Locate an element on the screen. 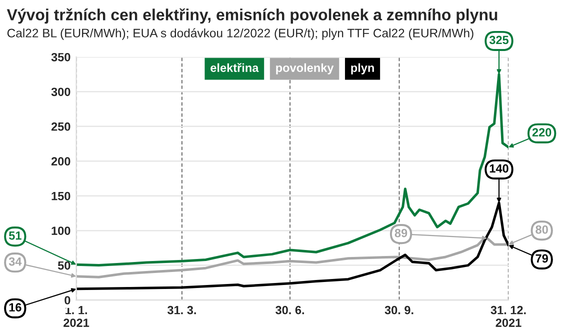 Image resolution: width=565 pixels, height=333 pixels. annotation: 220 is located at coordinates (542, 132).